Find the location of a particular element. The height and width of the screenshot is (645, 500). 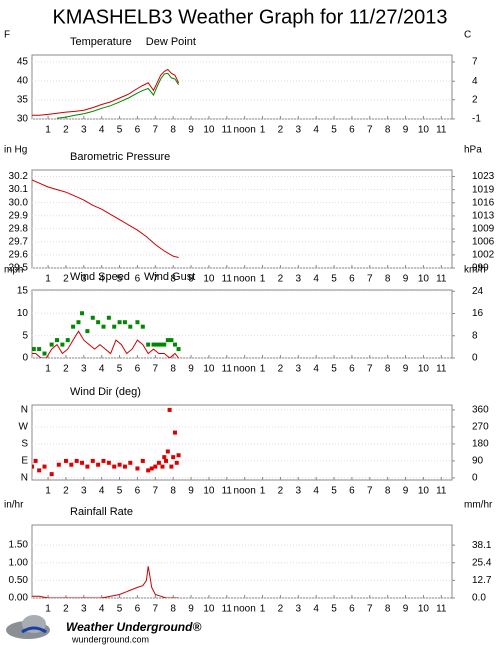

y-tick-label: 30.2 is located at coordinates (19, 176).